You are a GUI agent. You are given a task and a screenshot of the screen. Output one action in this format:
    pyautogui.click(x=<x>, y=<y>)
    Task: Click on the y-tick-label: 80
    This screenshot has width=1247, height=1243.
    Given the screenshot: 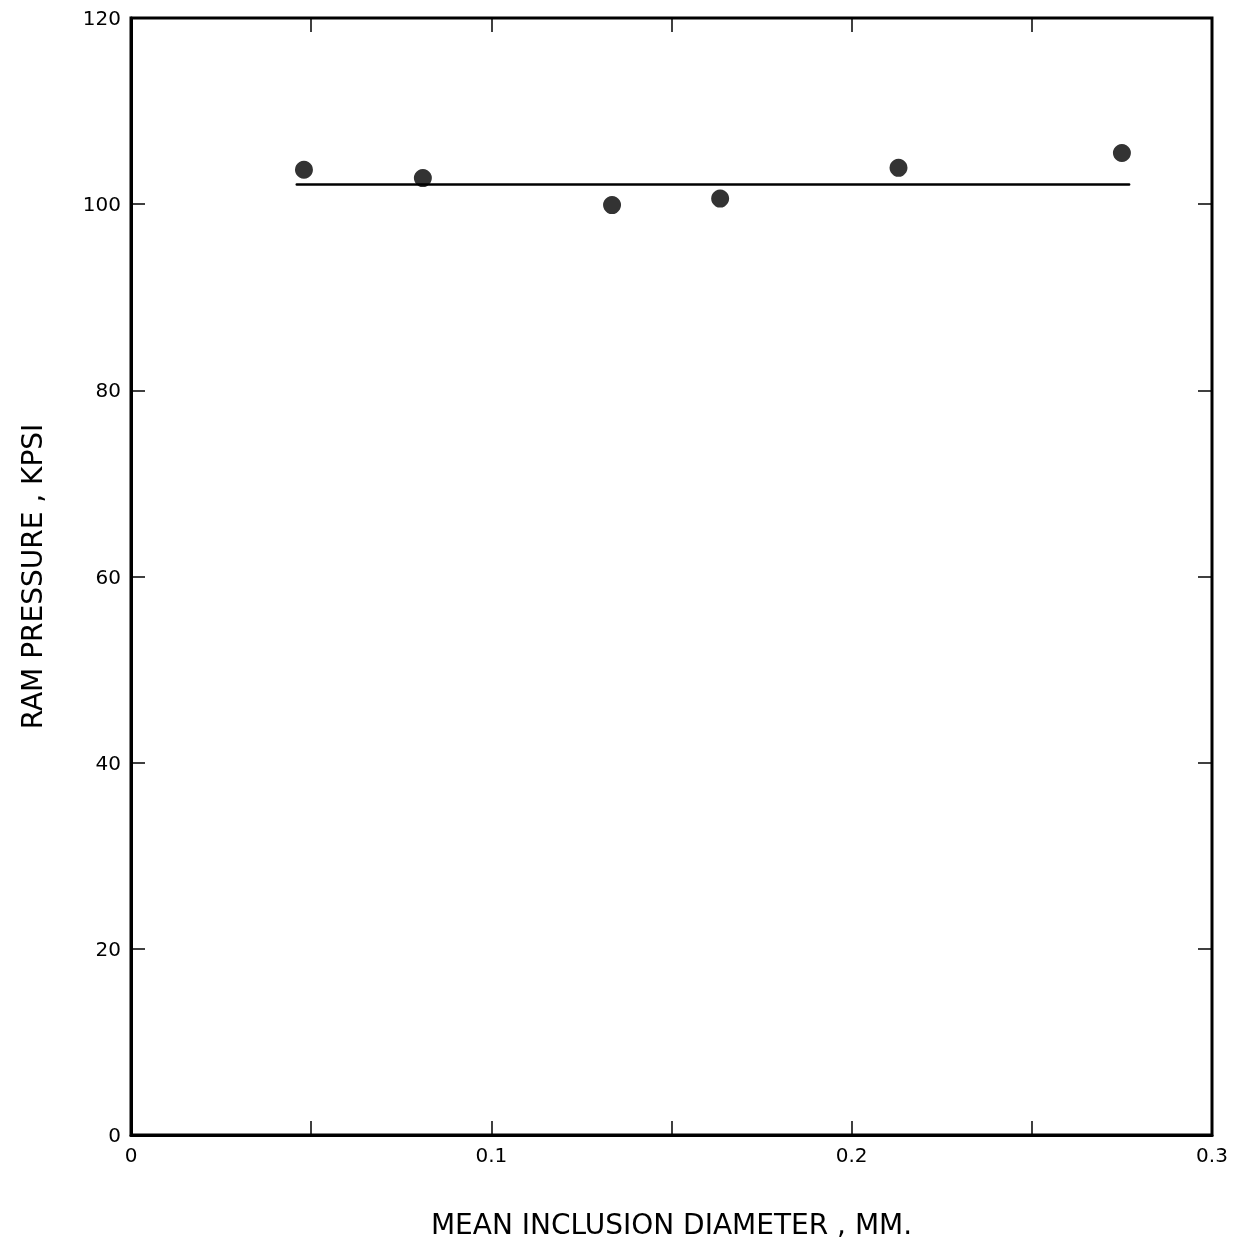 What is the action you would take?
    pyautogui.click(x=108, y=390)
    